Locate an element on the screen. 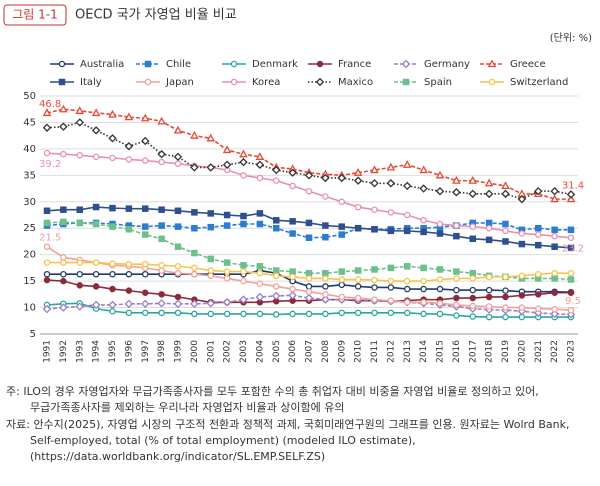  note: 무급가족종사자를 제외하는 우리나라 자영업자 비율과 상이함에 유의 is located at coordinates (187, 407).